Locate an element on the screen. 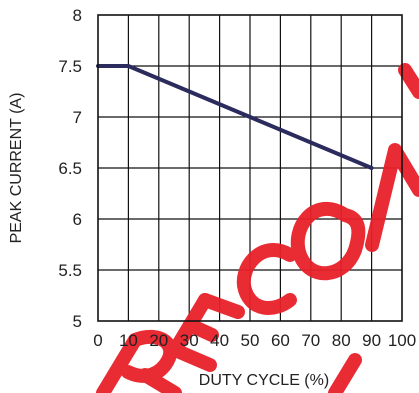 Image resolution: width=419 pixels, height=393 pixels. y-tick-label: 7 is located at coordinates (77, 117).